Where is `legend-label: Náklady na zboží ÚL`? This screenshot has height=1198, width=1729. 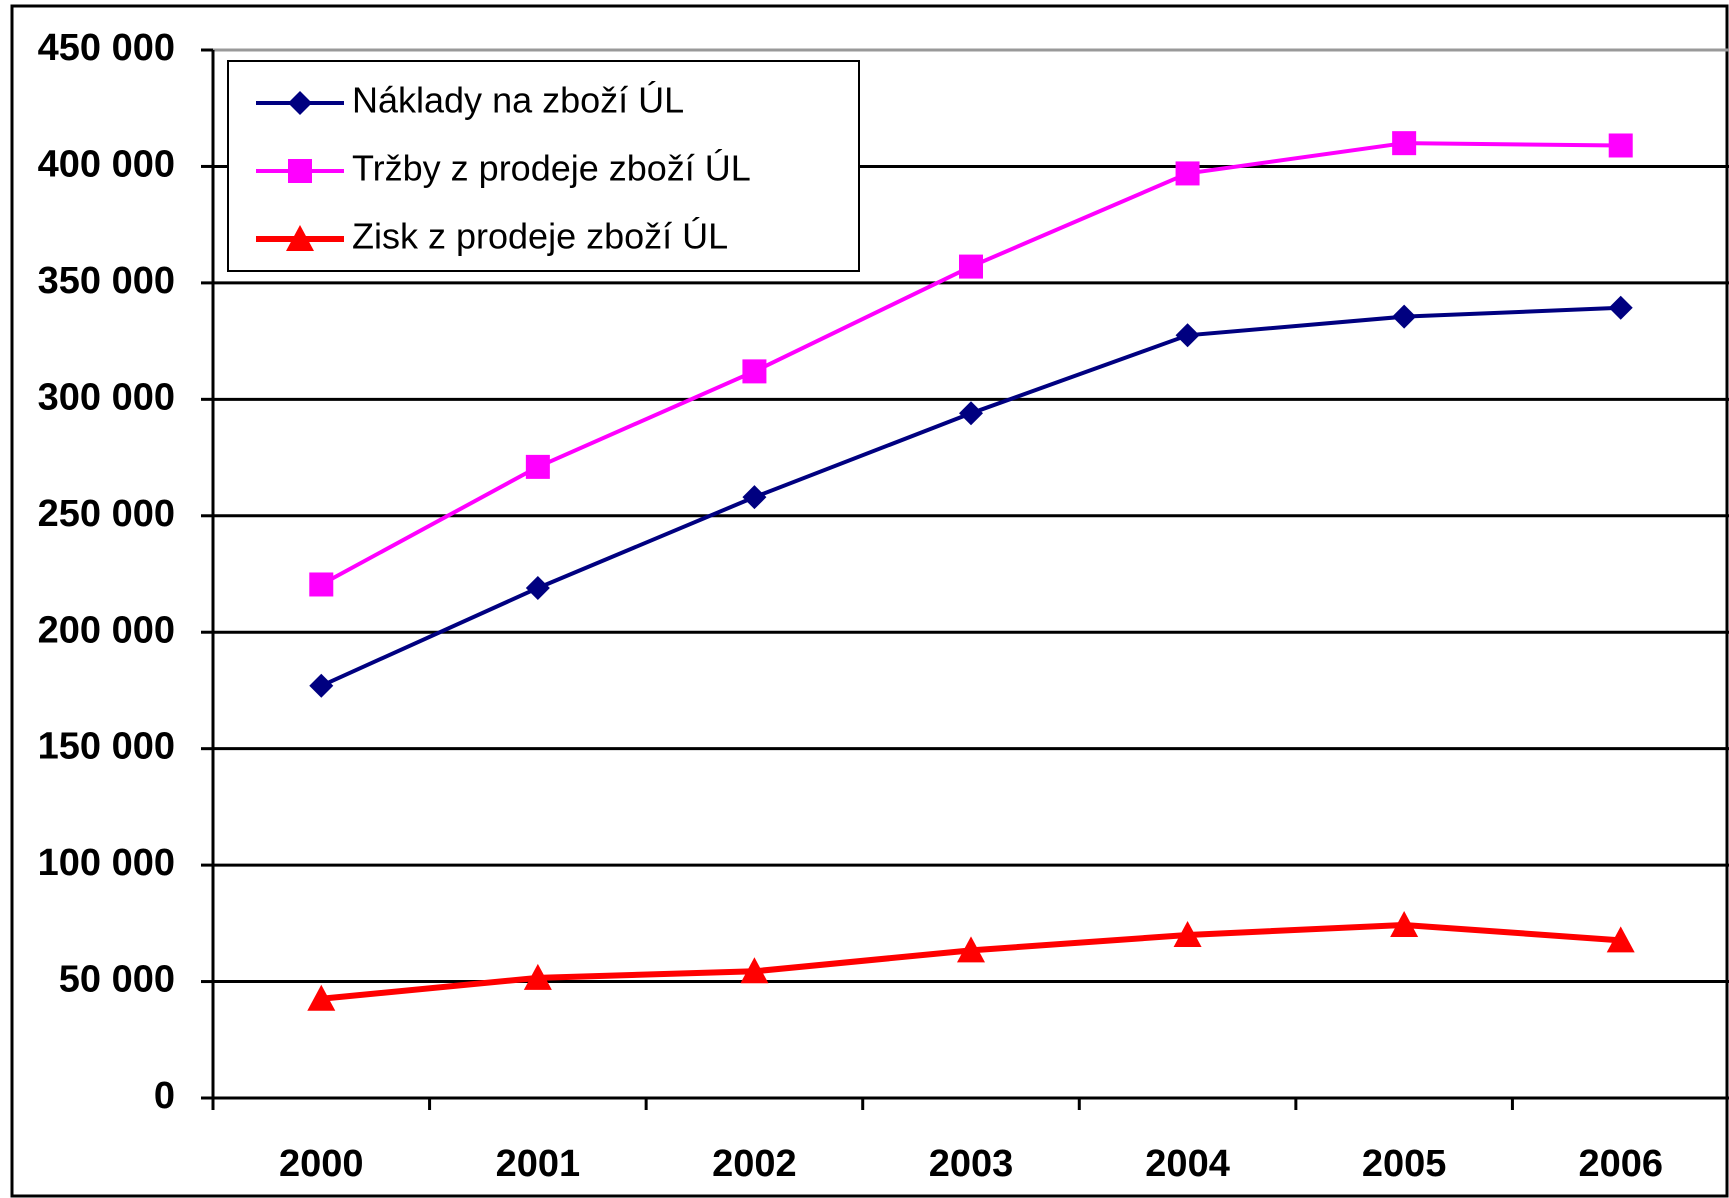
legend-label: Náklady na zboží ÚL is located at coordinates (518, 100).